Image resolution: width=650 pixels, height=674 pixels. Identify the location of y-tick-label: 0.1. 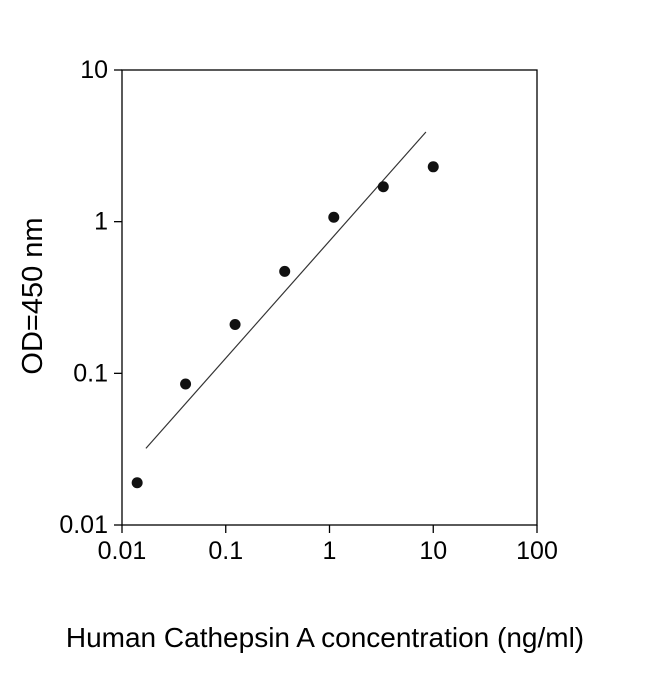
(90, 373).